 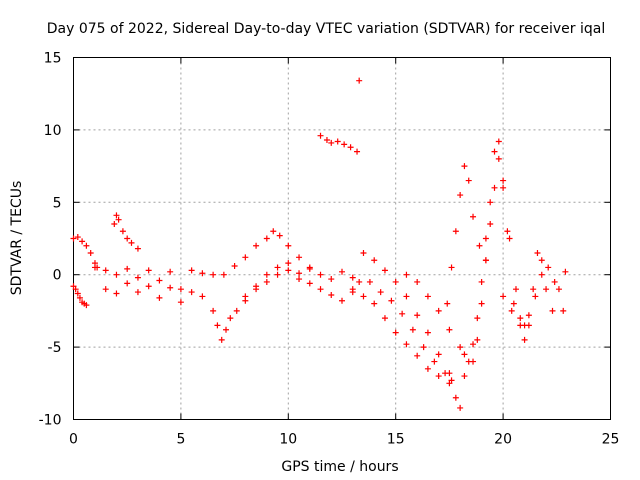 What do you see at coordinates (53, 131) in the screenshot?
I see `y-tick-label: 10` at bounding box center [53, 131].